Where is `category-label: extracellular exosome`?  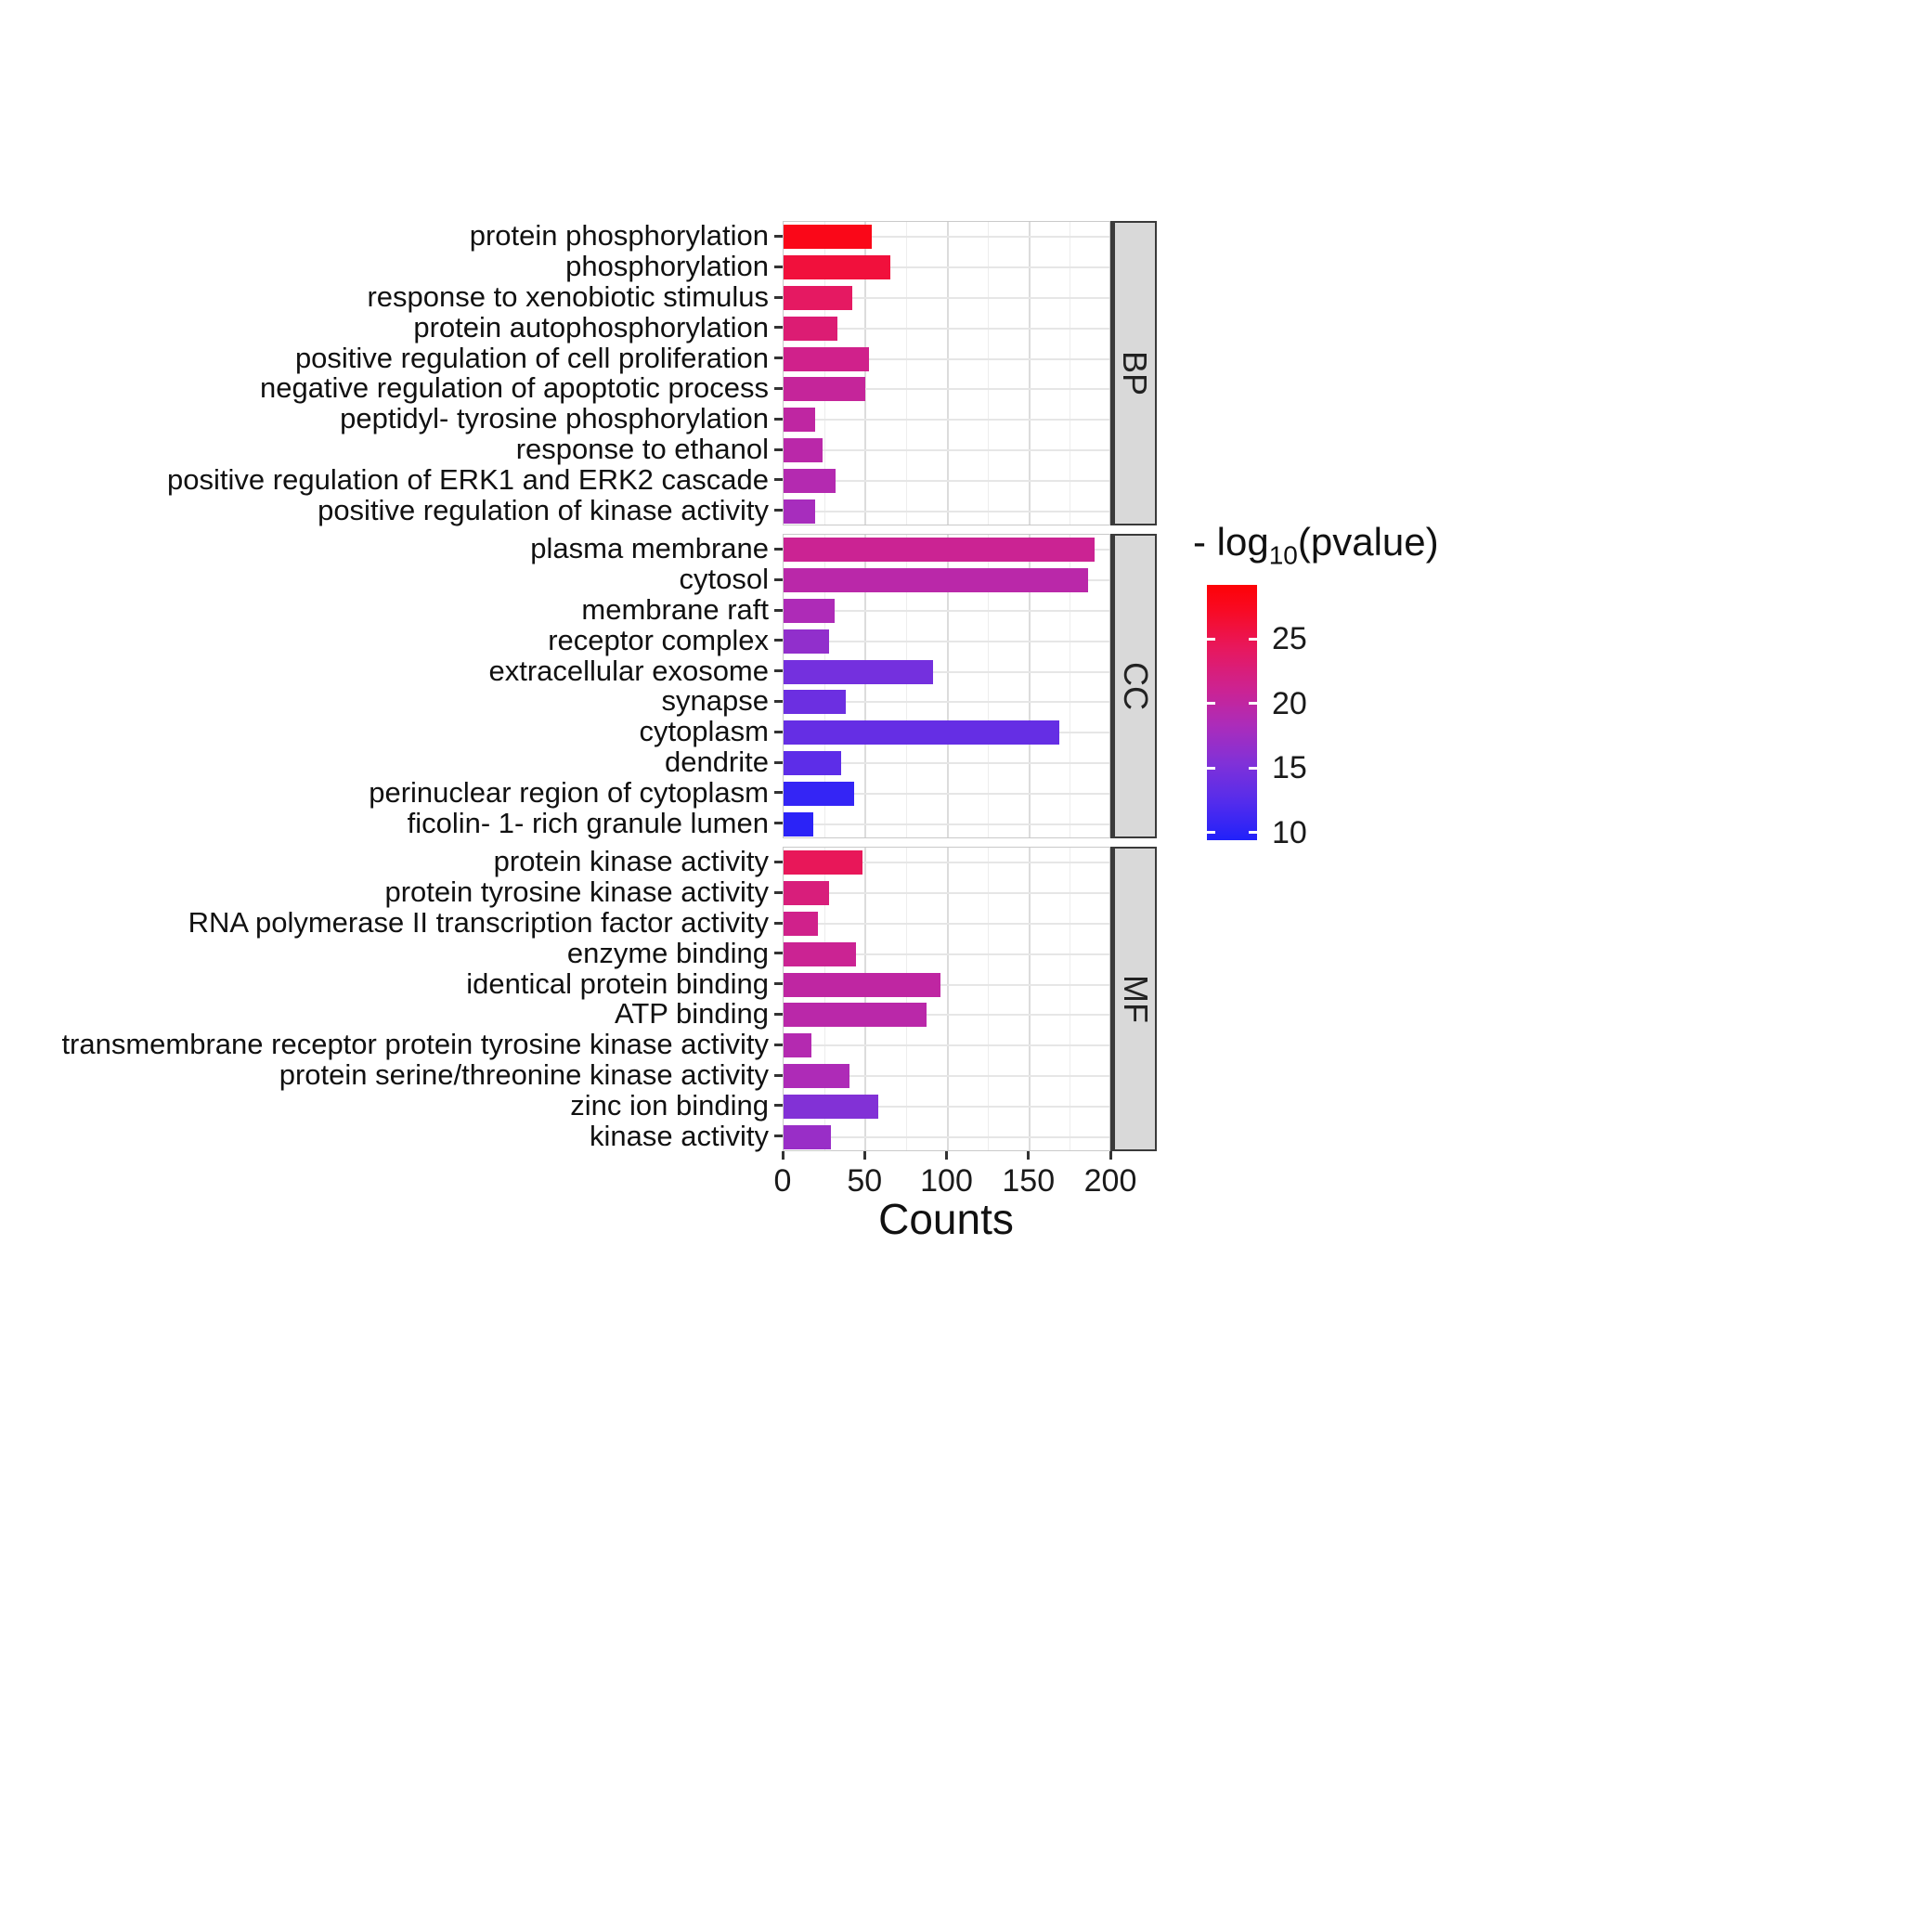
category-label: extracellular exosome is located at coordinates (628, 670).